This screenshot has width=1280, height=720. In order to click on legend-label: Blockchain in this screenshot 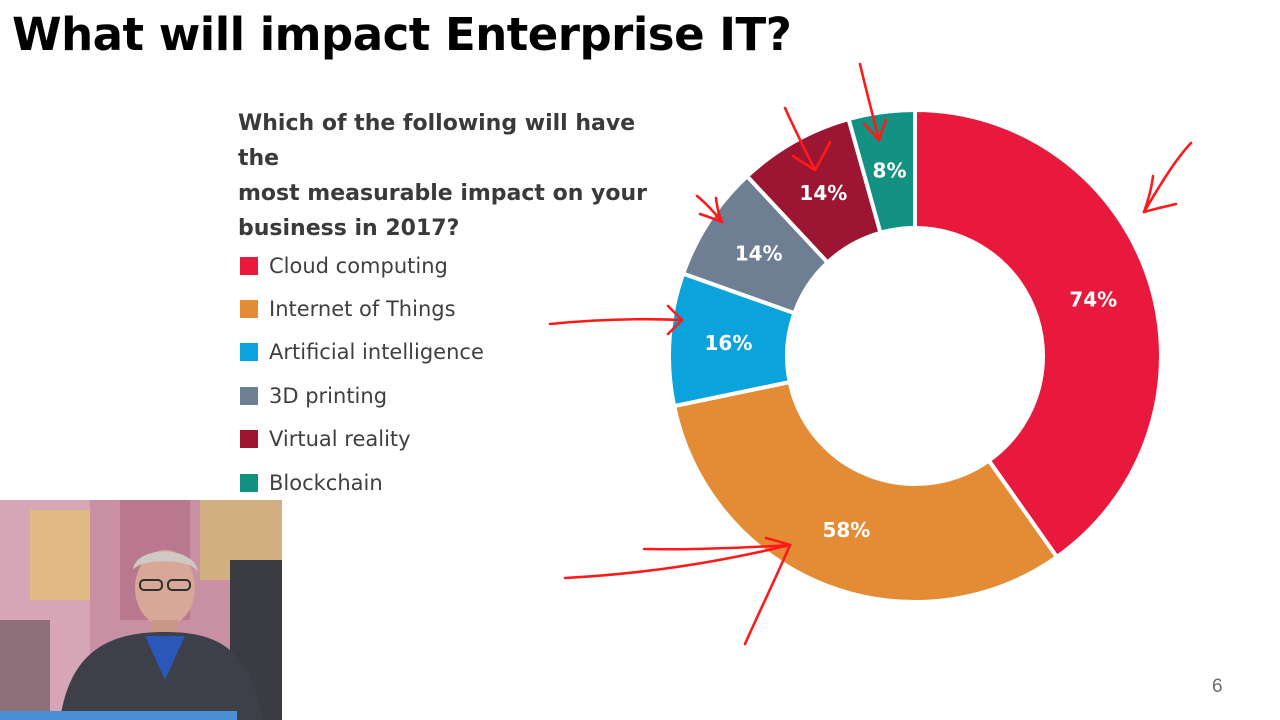, I will do `click(326, 482)`.